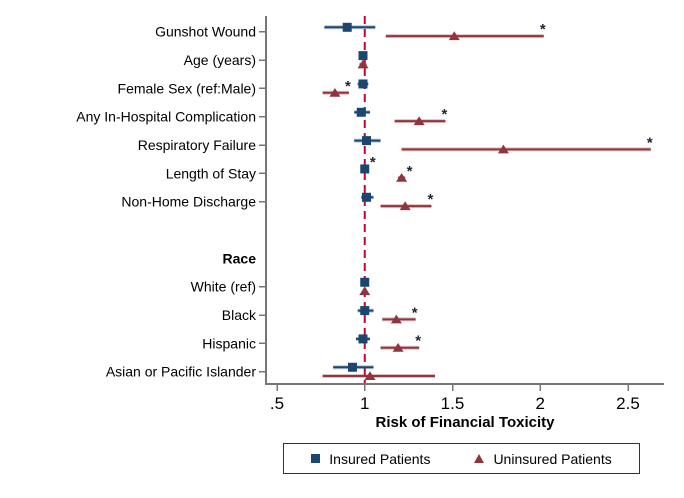 The height and width of the screenshot is (498, 684). What do you see at coordinates (181, 372) in the screenshot?
I see `category-label: Asian or Pacific Islander` at bounding box center [181, 372].